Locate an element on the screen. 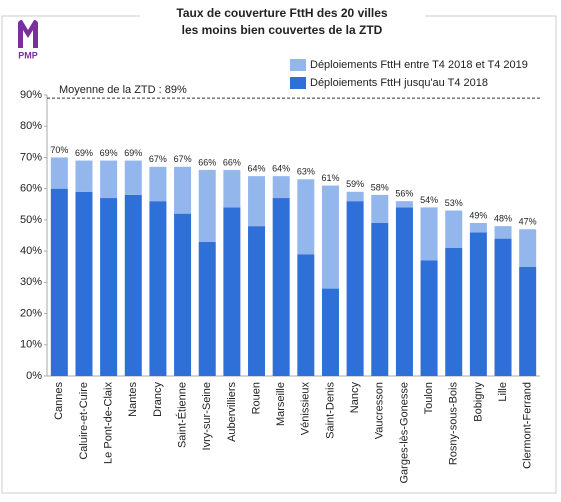  total-label: 56% is located at coordinates (404, 194).